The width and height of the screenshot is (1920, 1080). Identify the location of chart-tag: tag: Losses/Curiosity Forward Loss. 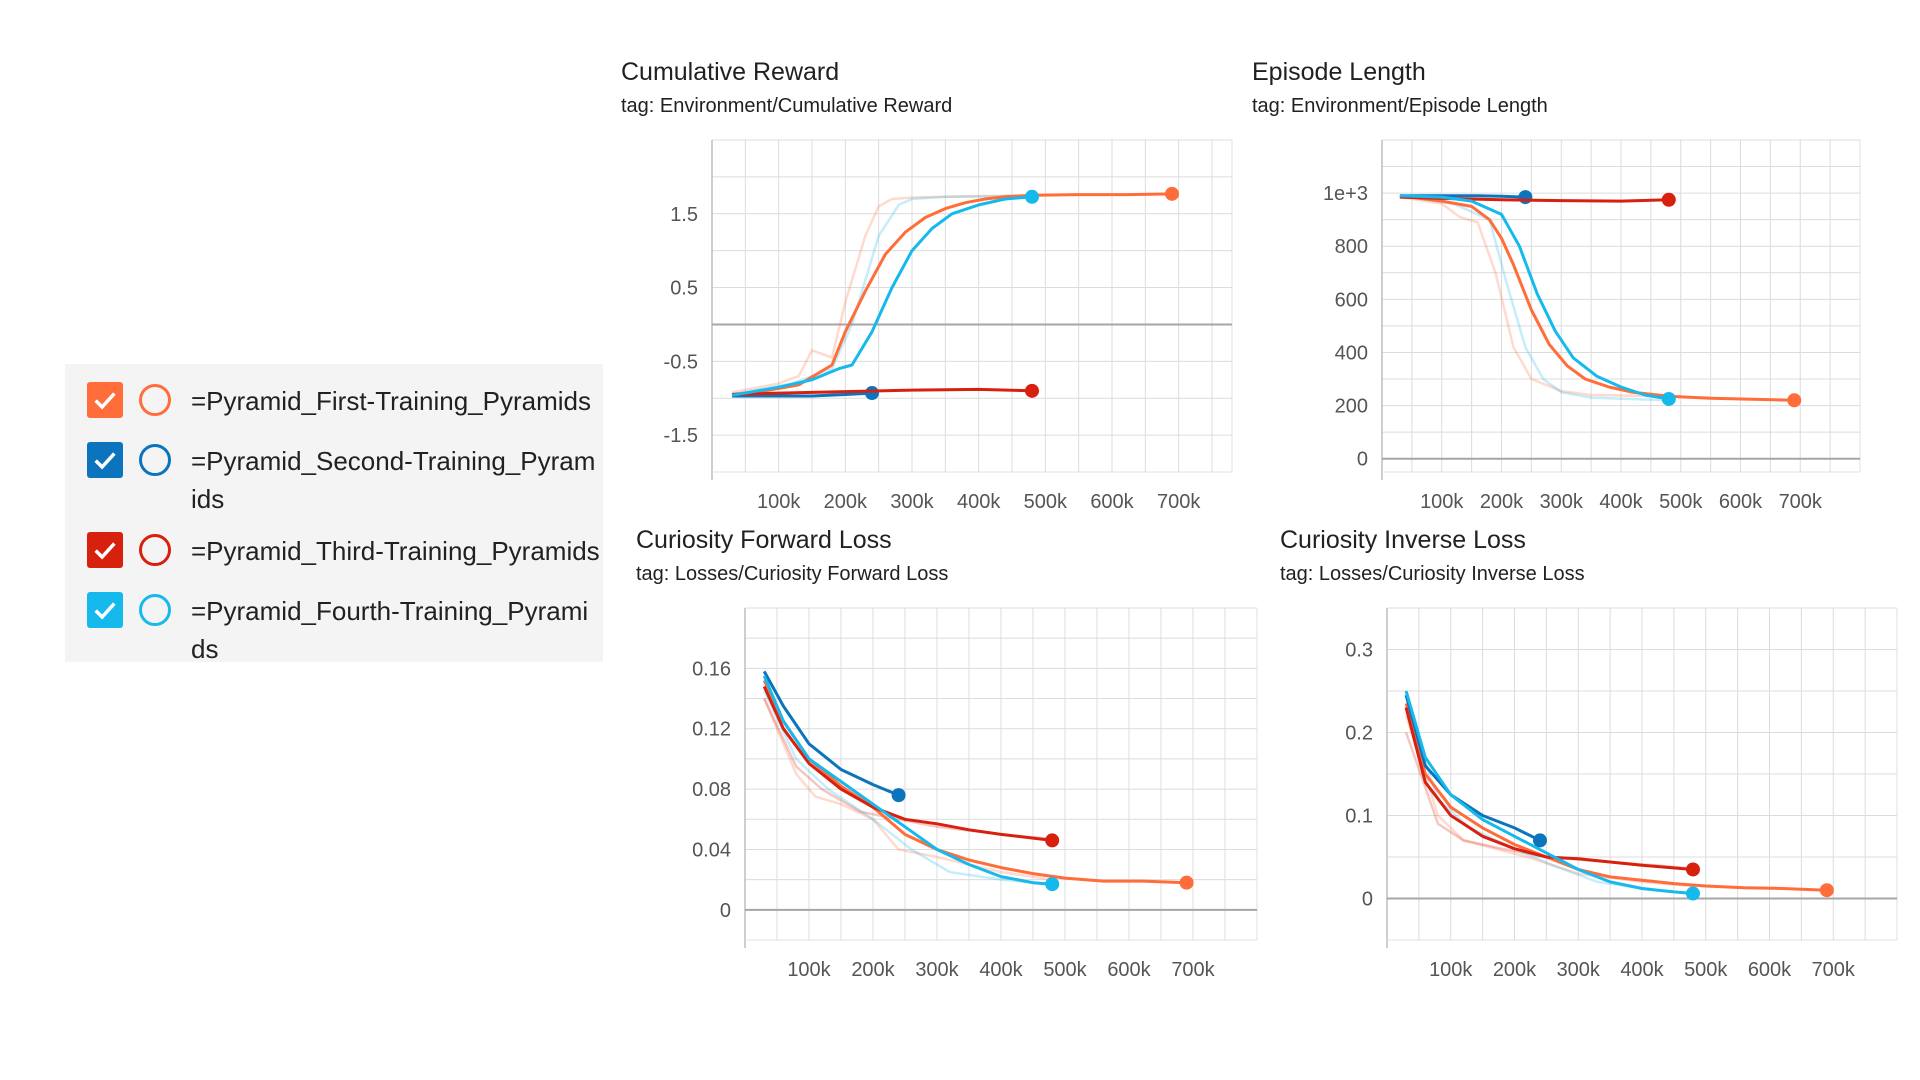
(792, 574).